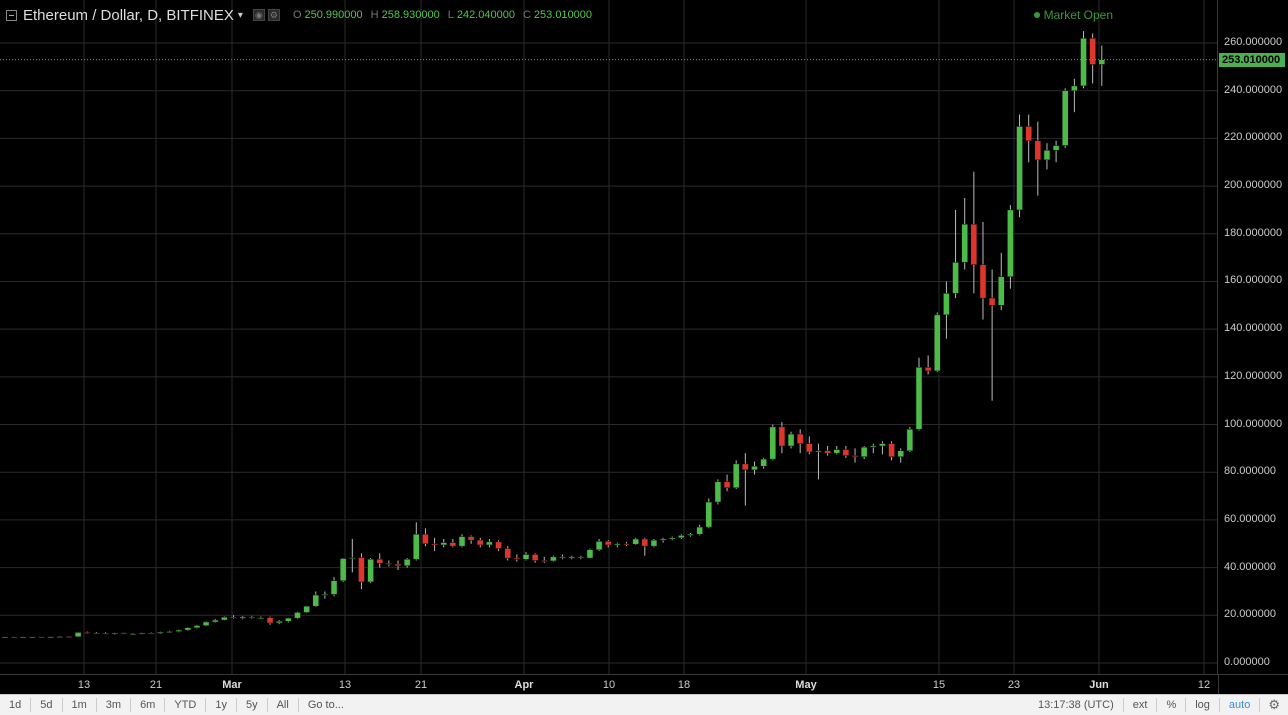 The height and width of the screenshot is (715, 1288). What do you see at coordinates (221, 705) in the screenshot?
I see `range-button-1y: 1y` at bounding box center [221, 705].